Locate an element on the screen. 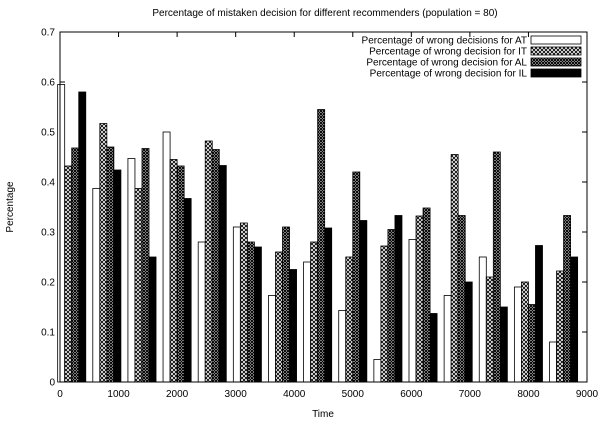 This screenshot has width=599, height=421. x-tick-label: 2000 is located at coordinates (177, 394).